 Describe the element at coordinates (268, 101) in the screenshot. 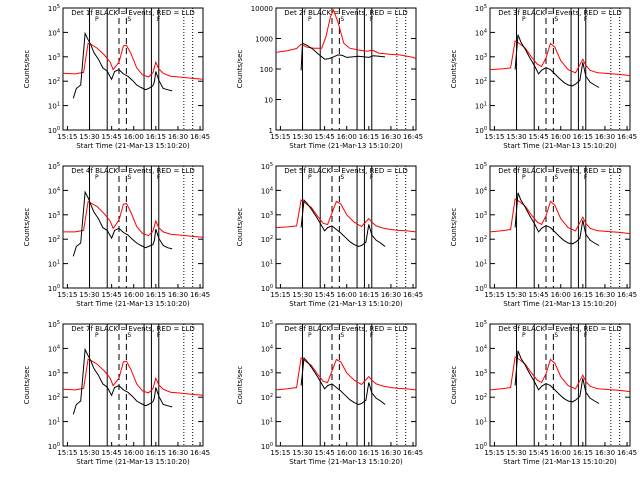

I see `y-tick-label: 10` at that location.